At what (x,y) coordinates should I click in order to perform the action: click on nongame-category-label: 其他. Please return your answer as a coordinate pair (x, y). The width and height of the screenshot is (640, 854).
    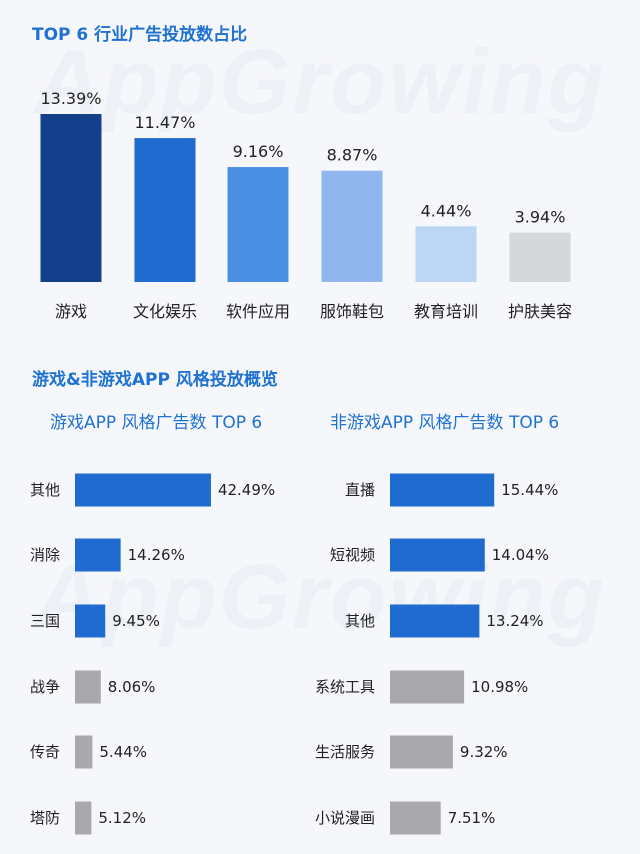
    Looking at the image, I should click on (360, 621).